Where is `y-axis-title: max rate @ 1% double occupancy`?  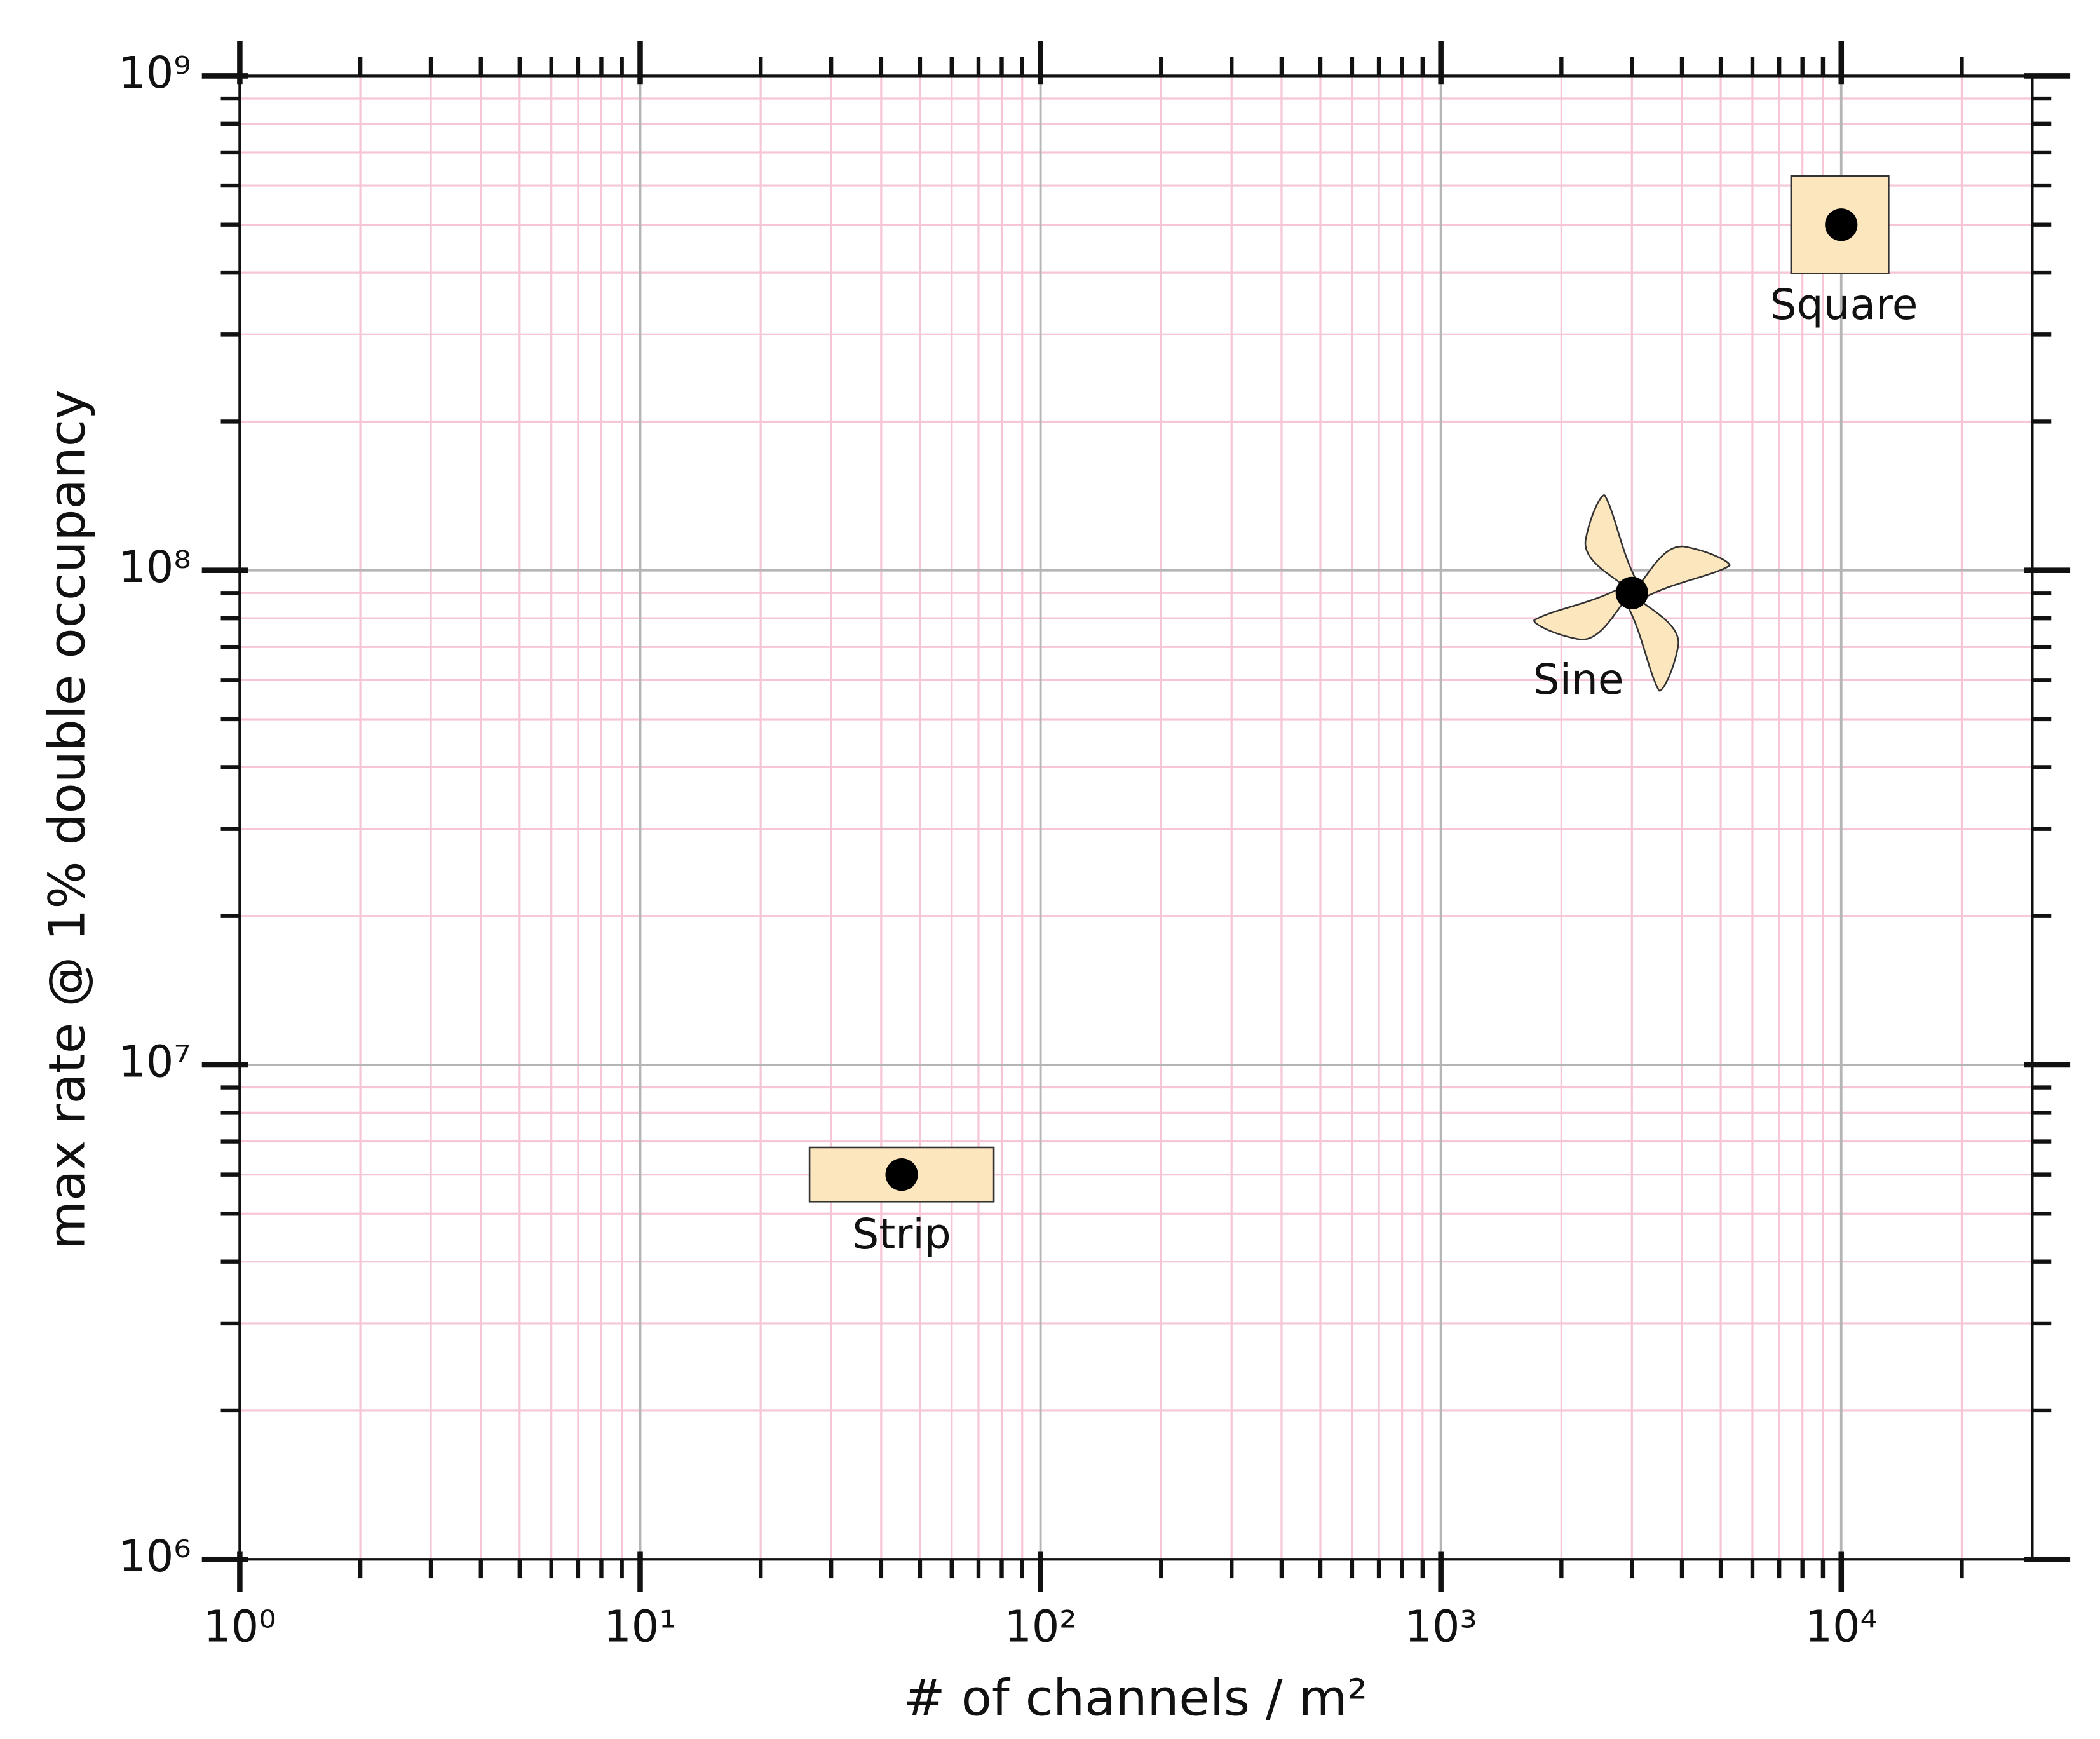
y-axis-title: max rate @ 1% double occupancy is located at coordinates (66, 819).